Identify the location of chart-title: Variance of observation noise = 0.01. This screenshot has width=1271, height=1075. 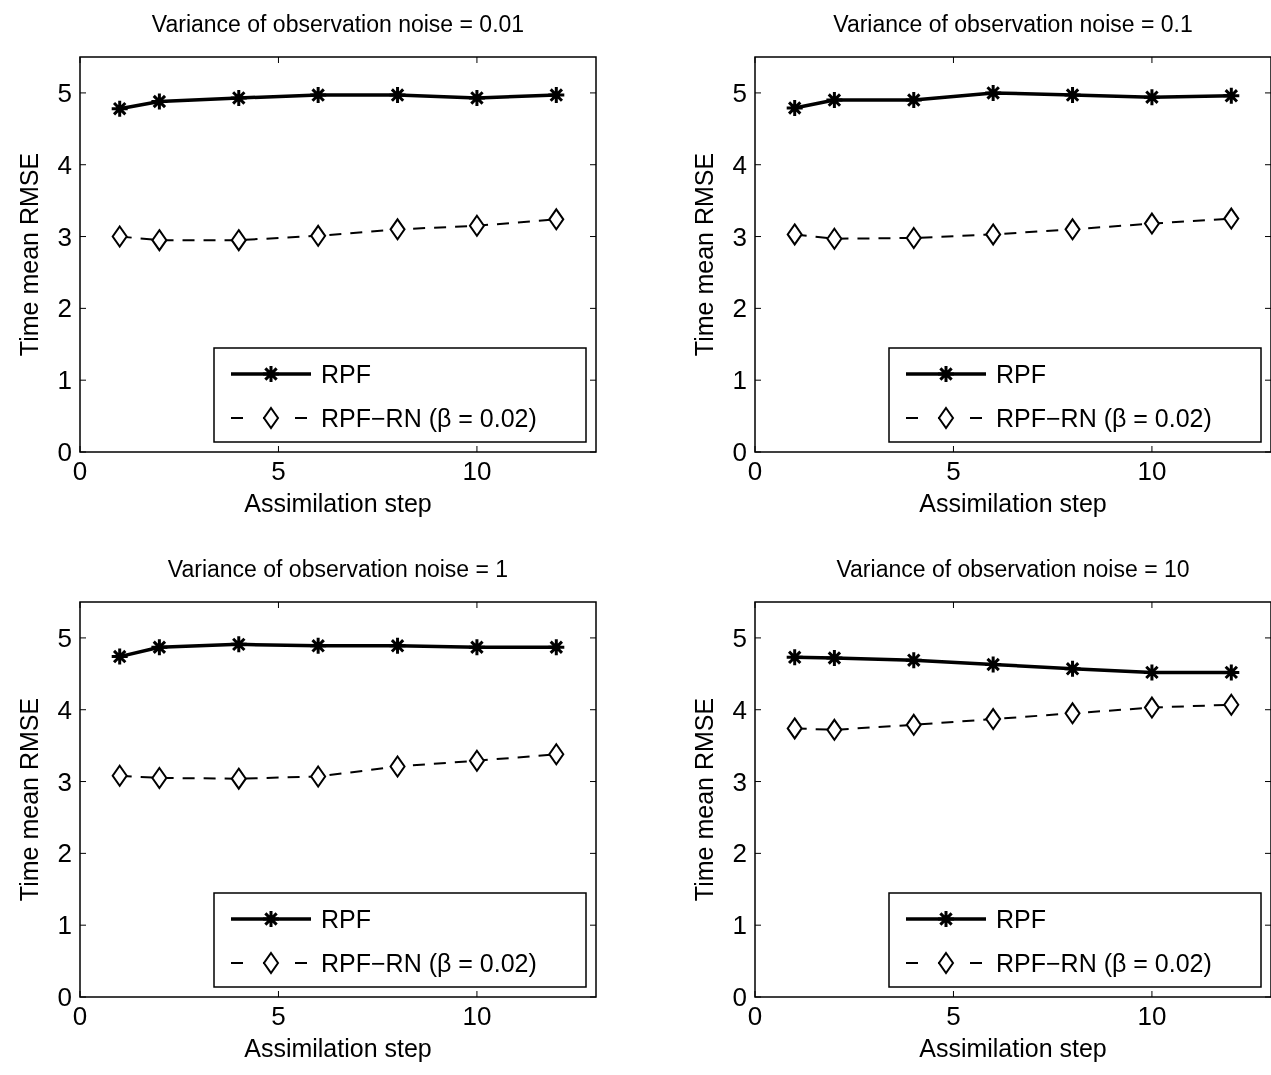
(338, 24).